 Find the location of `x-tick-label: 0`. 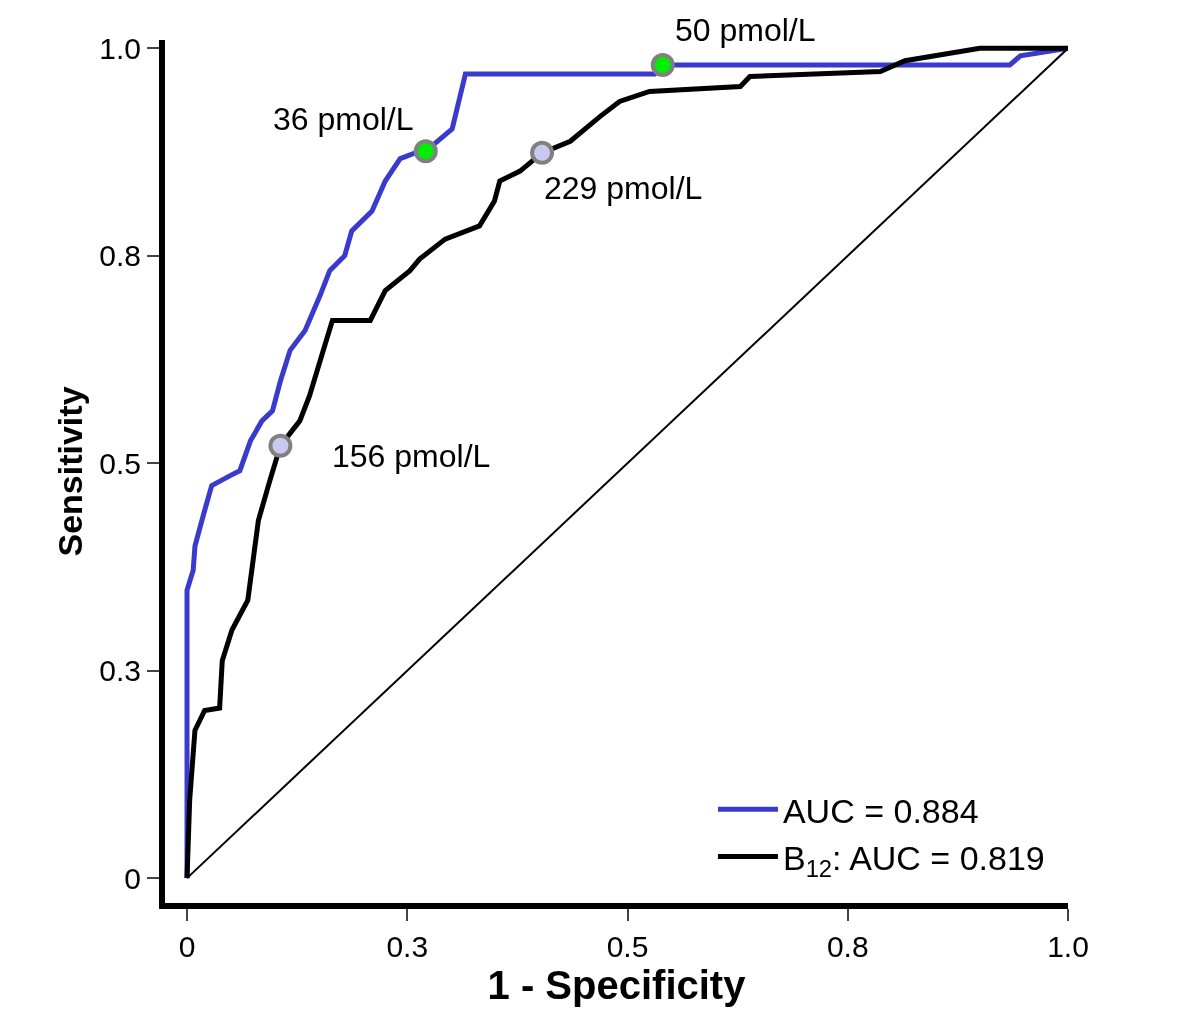

x-tick-label: 0 is located at coordinates (187, 946).